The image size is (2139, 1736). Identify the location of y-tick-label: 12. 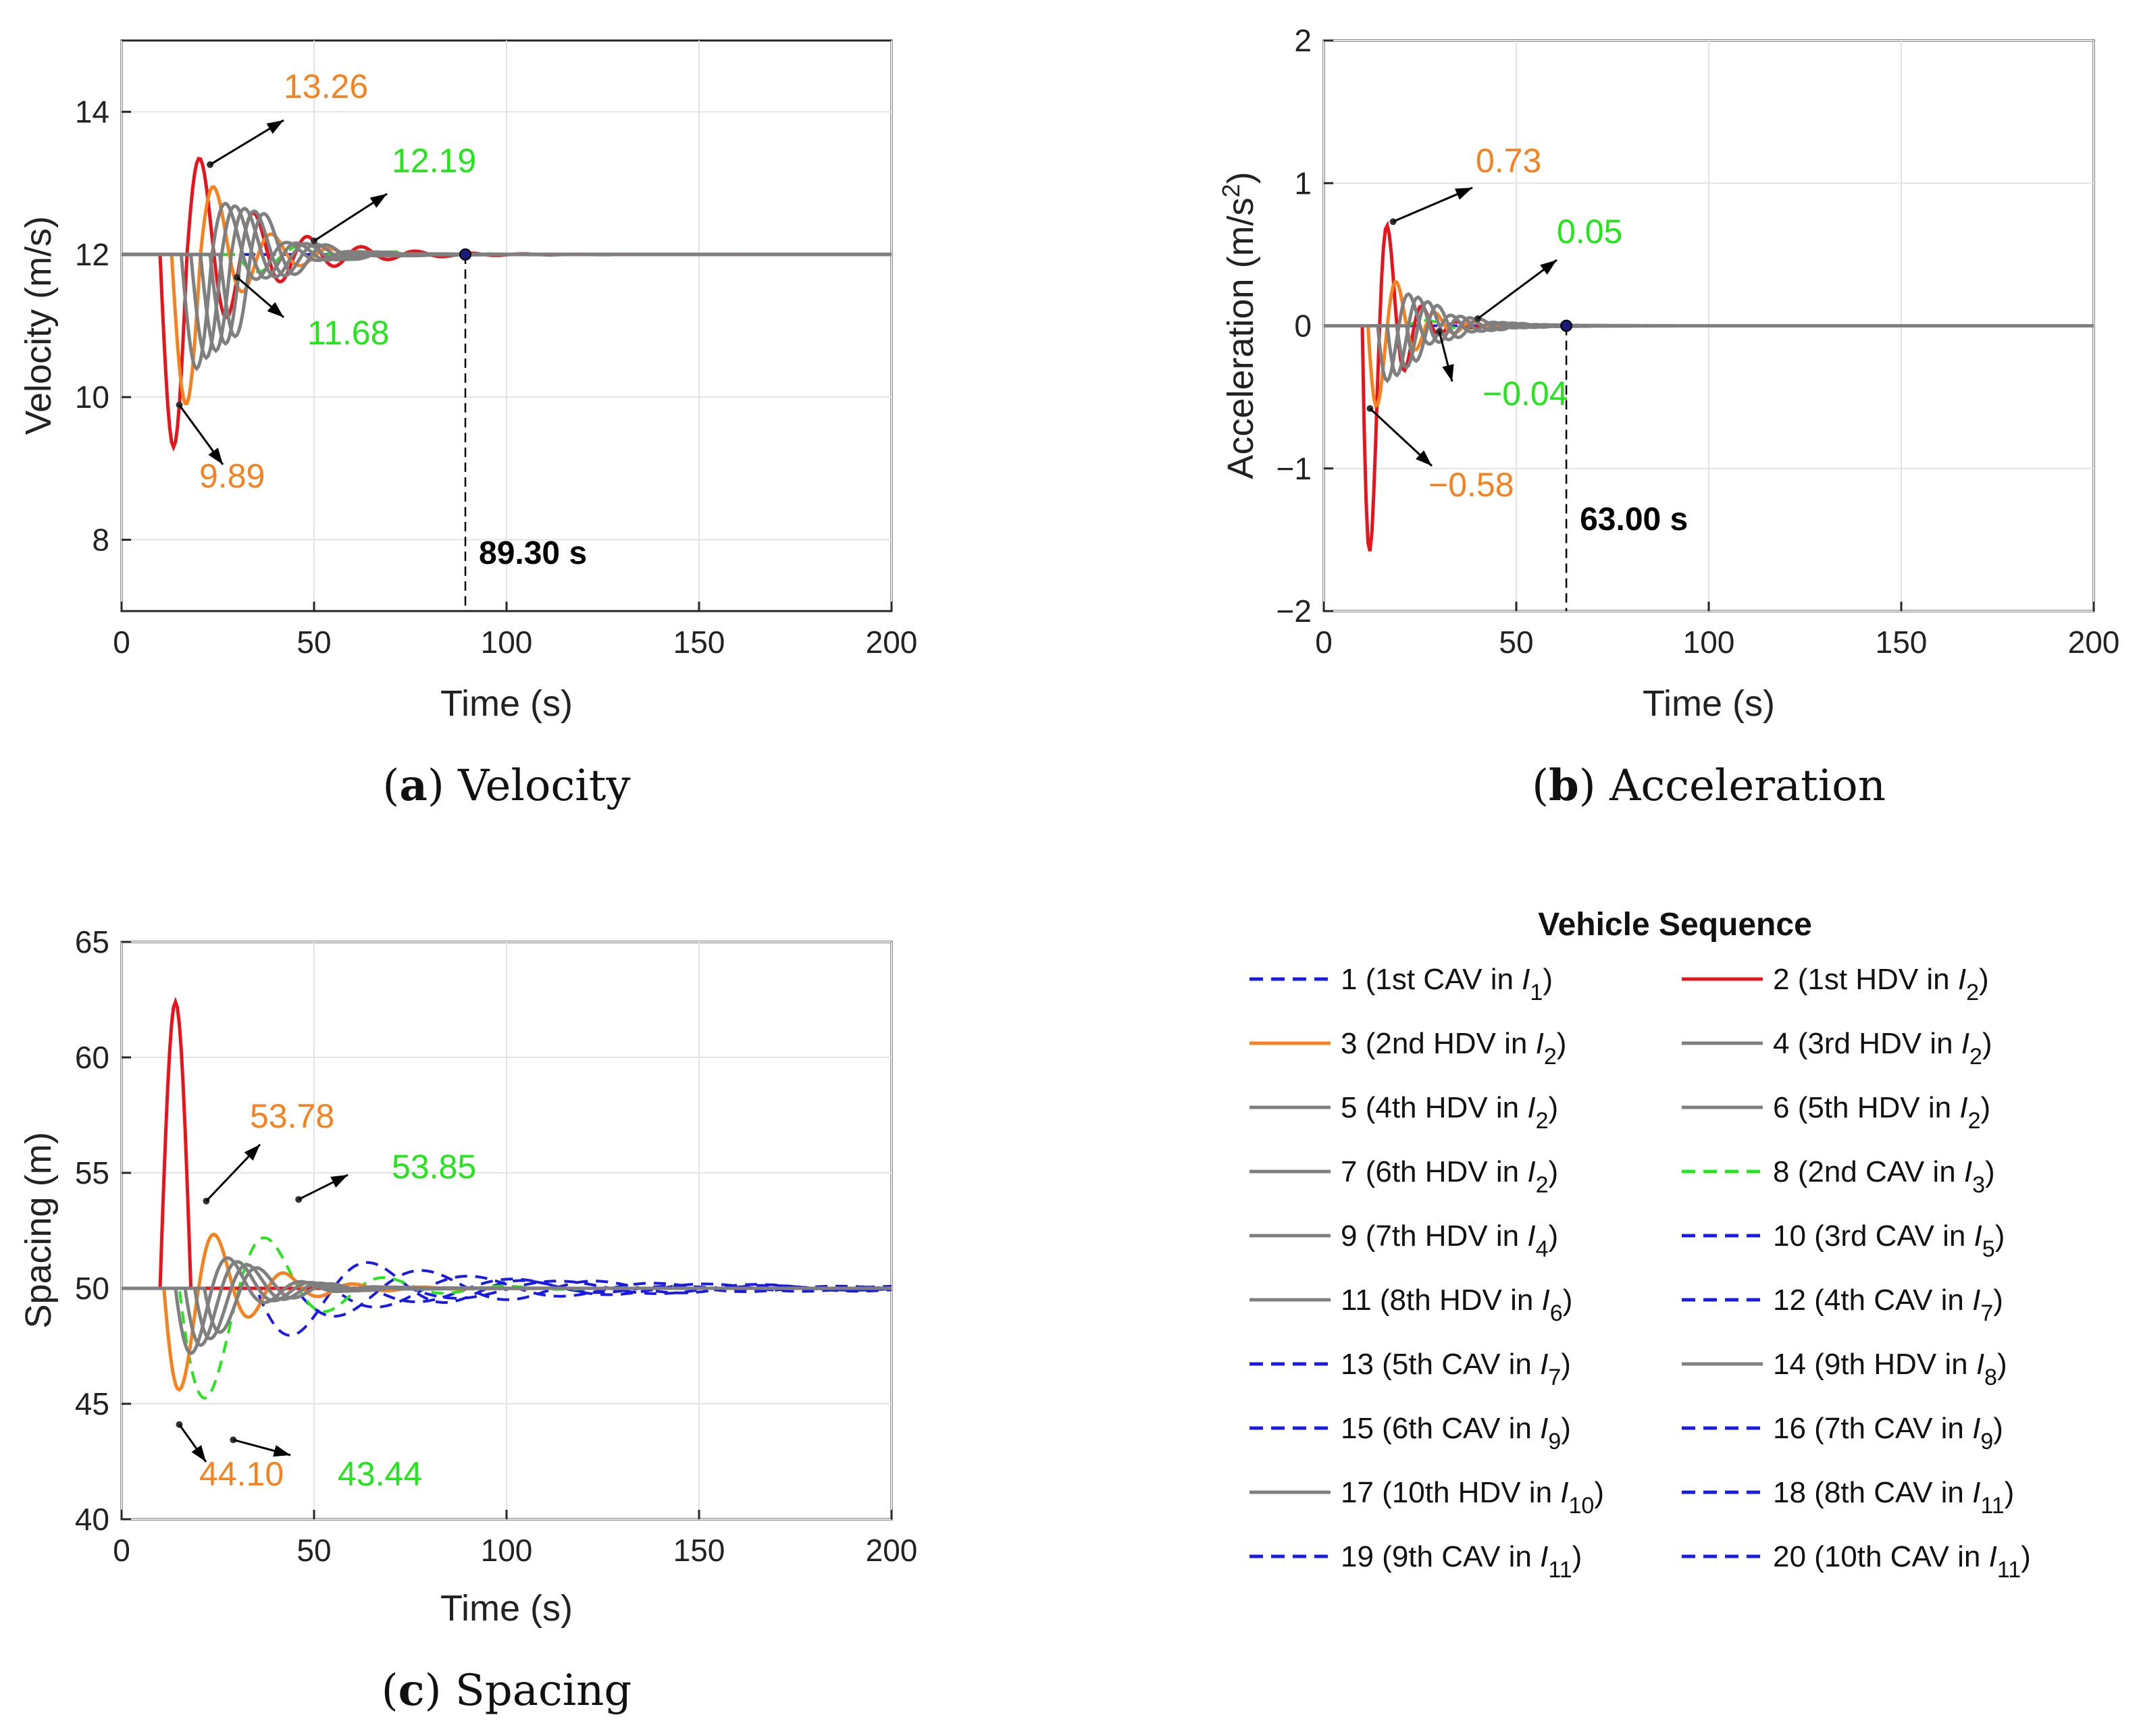
(92, 254).